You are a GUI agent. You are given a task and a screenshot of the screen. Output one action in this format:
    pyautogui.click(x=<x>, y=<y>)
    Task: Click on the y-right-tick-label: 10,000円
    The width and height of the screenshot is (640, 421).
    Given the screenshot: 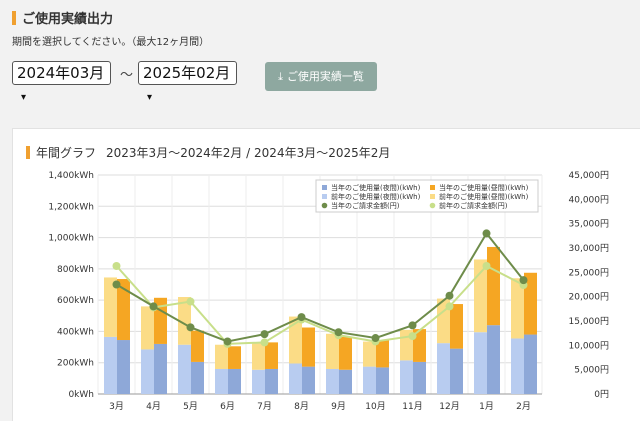 What is the action you would take?
    pyautogui.click(x=589, y=345)
    